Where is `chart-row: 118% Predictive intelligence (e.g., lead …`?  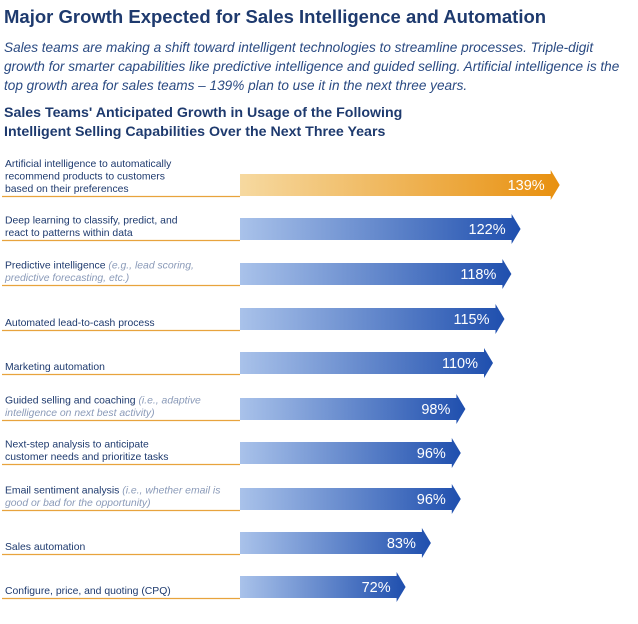 chart-row: 118% Predictive intelligence (e.g., lead … is located at coordinates (257, 274).